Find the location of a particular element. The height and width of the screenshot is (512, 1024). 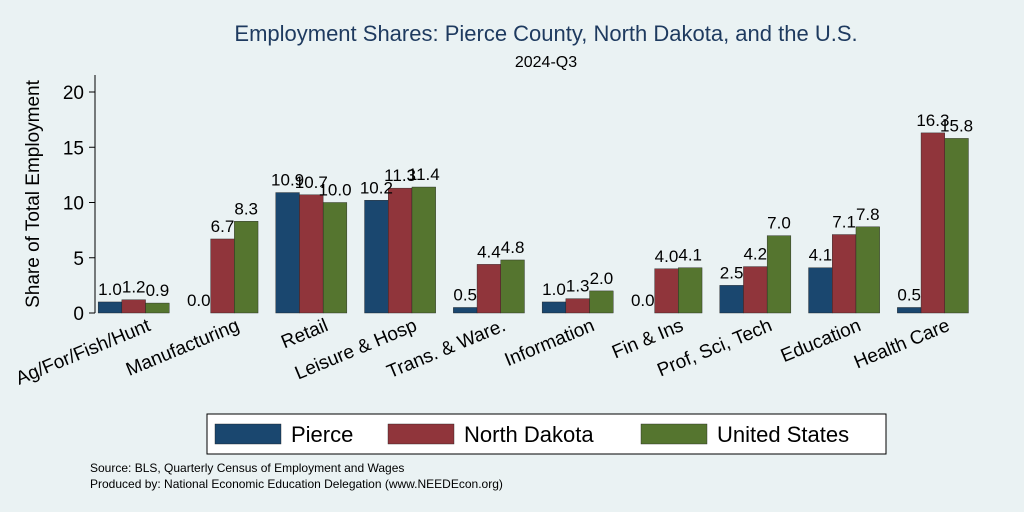

y-tick-label: 10 is located at coordinates (73, 204).